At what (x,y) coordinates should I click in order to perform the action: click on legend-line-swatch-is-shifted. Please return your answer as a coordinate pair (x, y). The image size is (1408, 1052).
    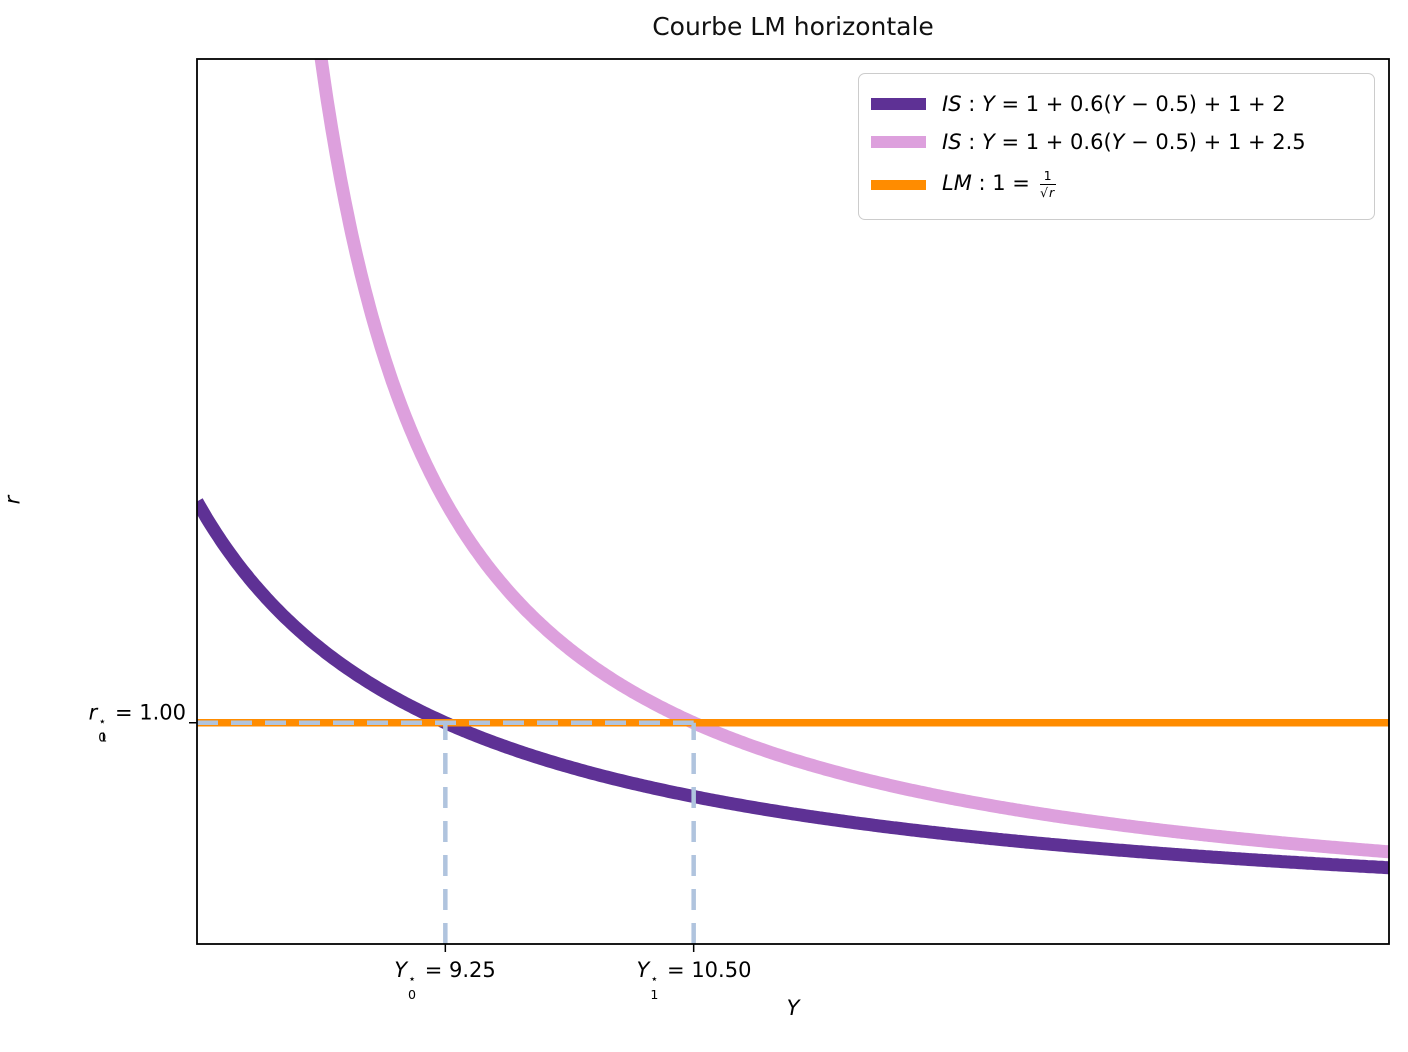
    Looking at the image, I should click on (898, 142).